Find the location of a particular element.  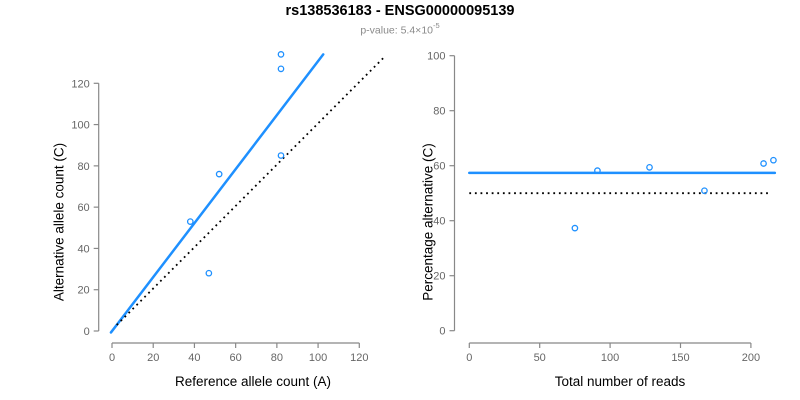

x-tick-label: 200 is located at coordinates (751, 358).